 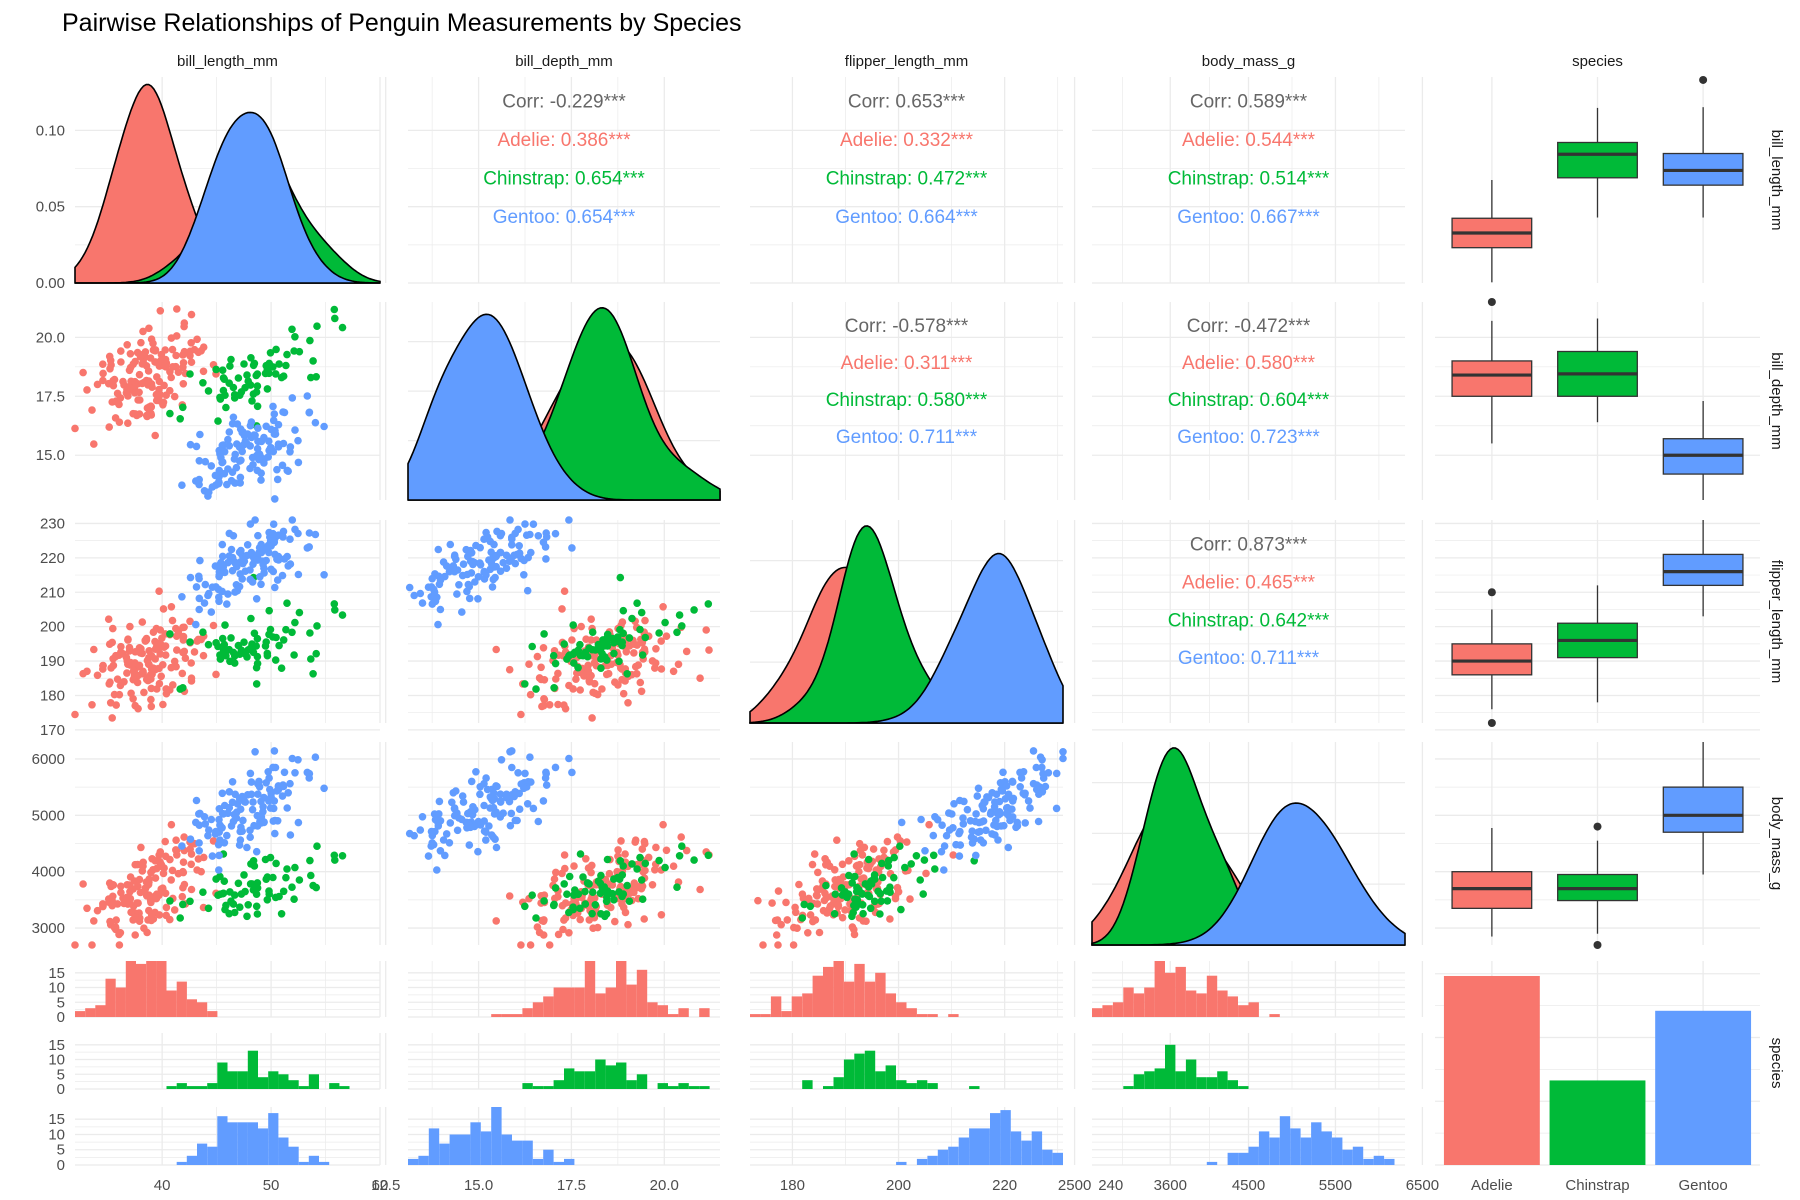 I want to click on histogram-panel, so click(x=552, y=1136).